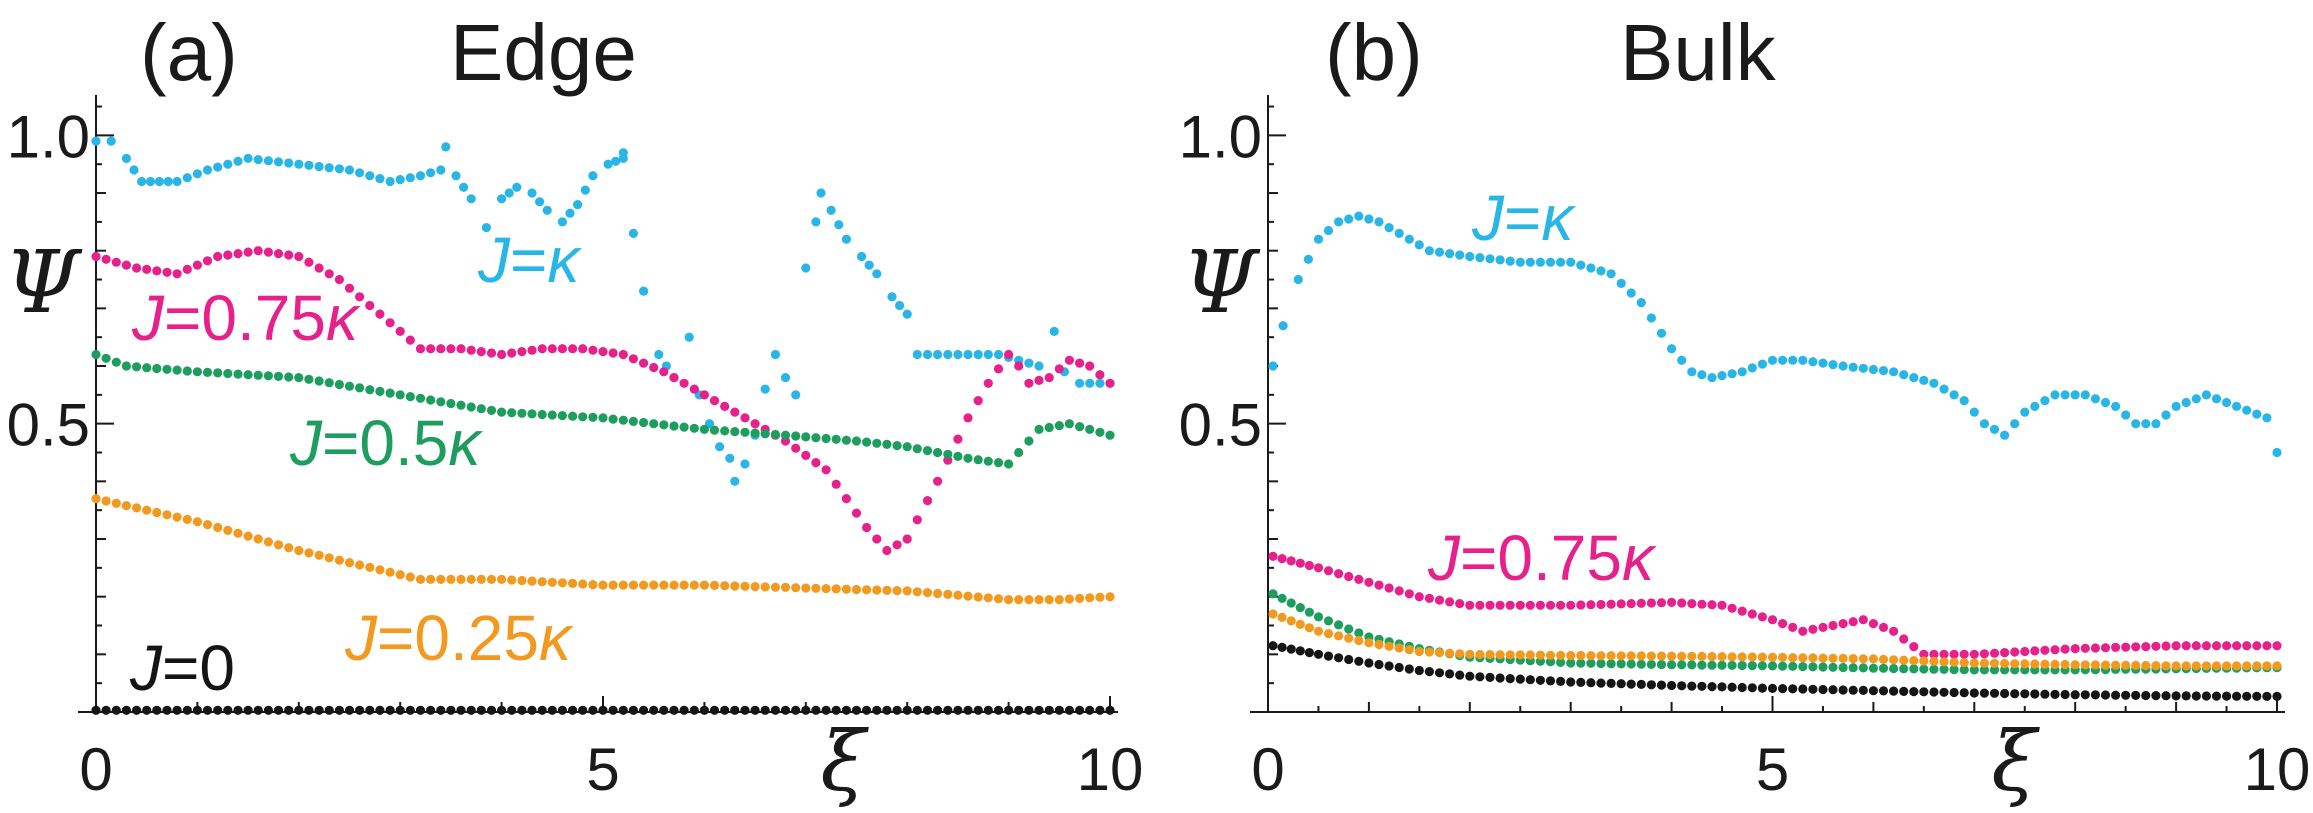 The image size is (2313, 813). I want to click on series-J=0.25κ, so click(603, 549).